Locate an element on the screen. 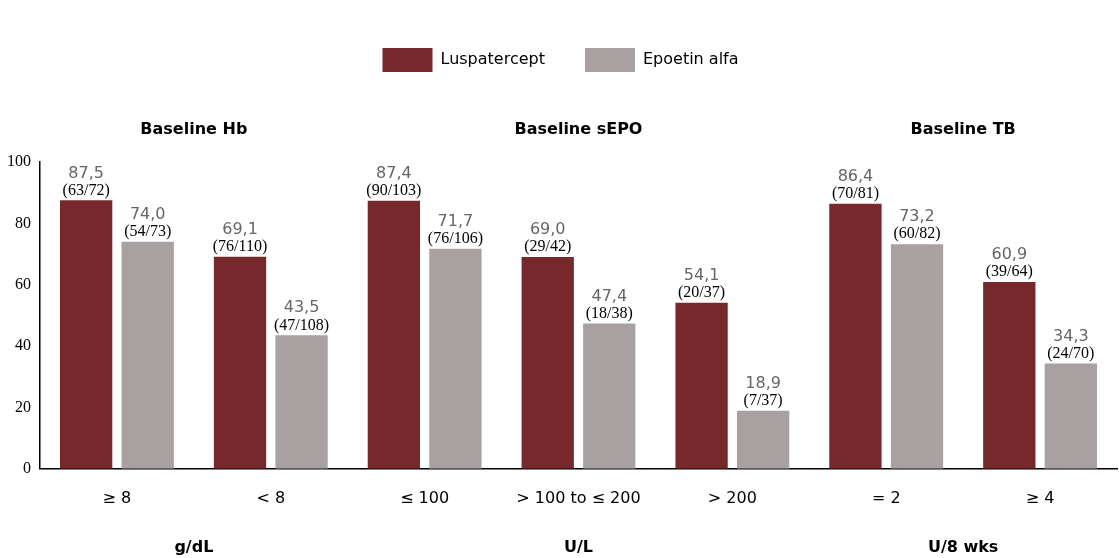 The width and height of the screenshot is (1119, 558). data-label: 47,4 (18/38) is located at coordinates (609, 303).